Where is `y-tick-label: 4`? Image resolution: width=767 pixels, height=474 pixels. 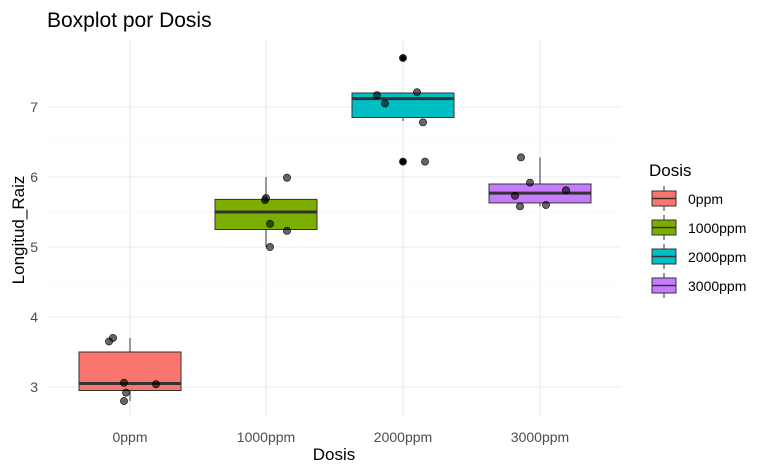
y-tick-label: 4 is located at coordinates (34, 317).